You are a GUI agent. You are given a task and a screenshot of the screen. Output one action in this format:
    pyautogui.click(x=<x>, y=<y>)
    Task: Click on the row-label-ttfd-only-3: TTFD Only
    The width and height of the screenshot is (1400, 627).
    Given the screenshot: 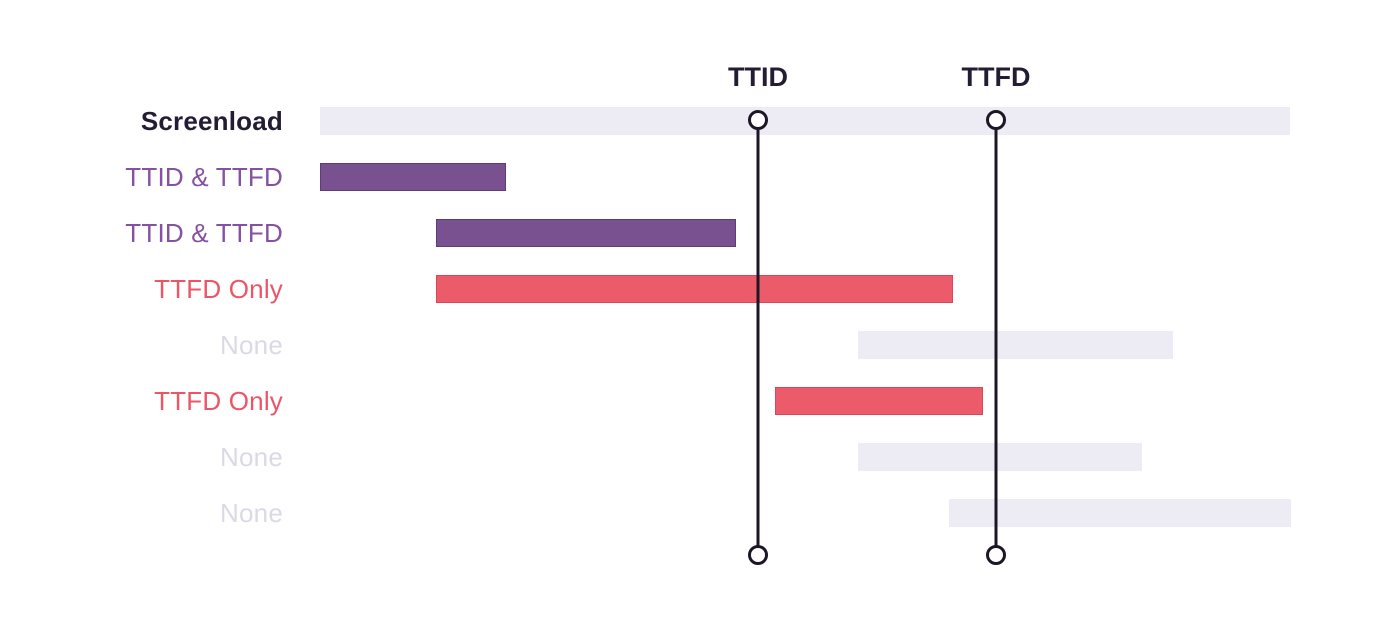 What is the action you would take?
    pyautogui.click(x=218, y=289)
    